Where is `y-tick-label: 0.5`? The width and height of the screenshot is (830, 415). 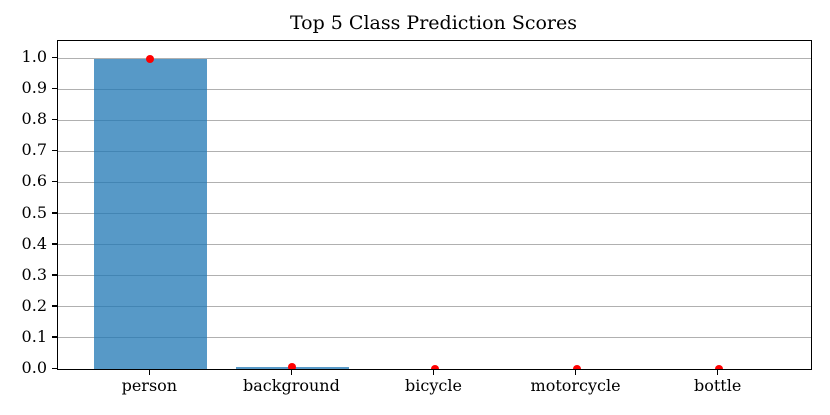
y-tick-label: 0.5 is located at coordinates (34, 212).